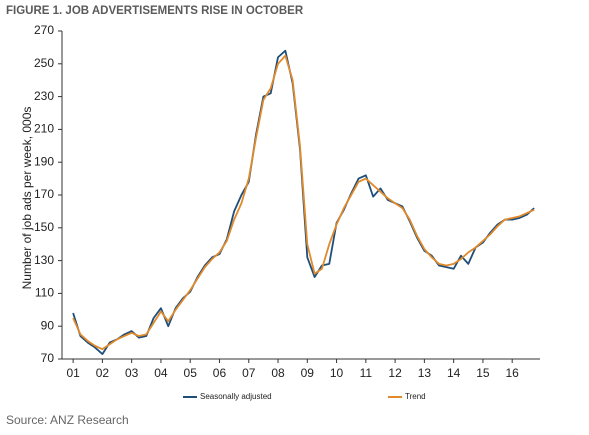  I want to click on y-tick-label: 70, so click(48, 358).